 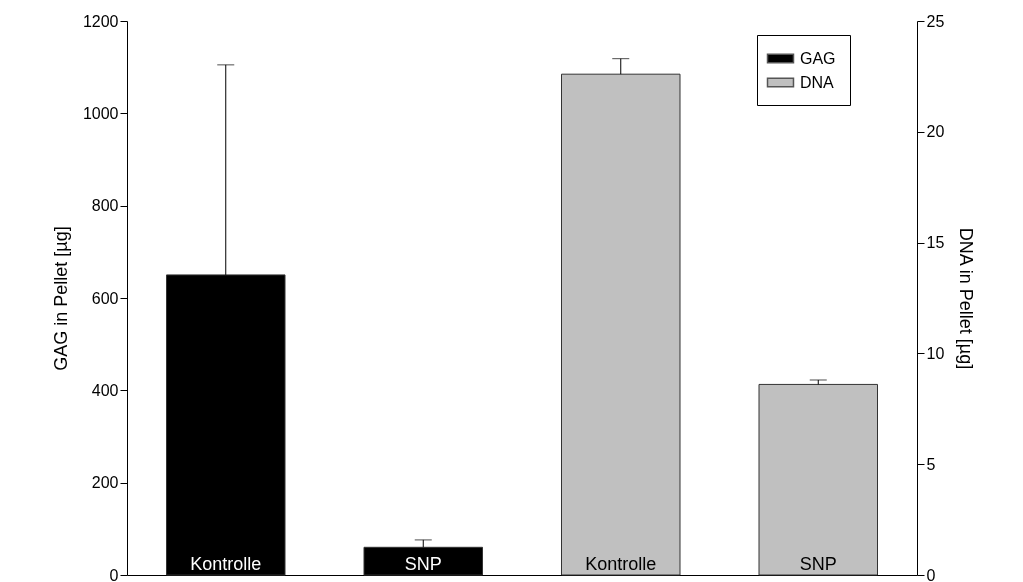 I want to click on y2-tick-label: 0, so click(x=931, y=574).